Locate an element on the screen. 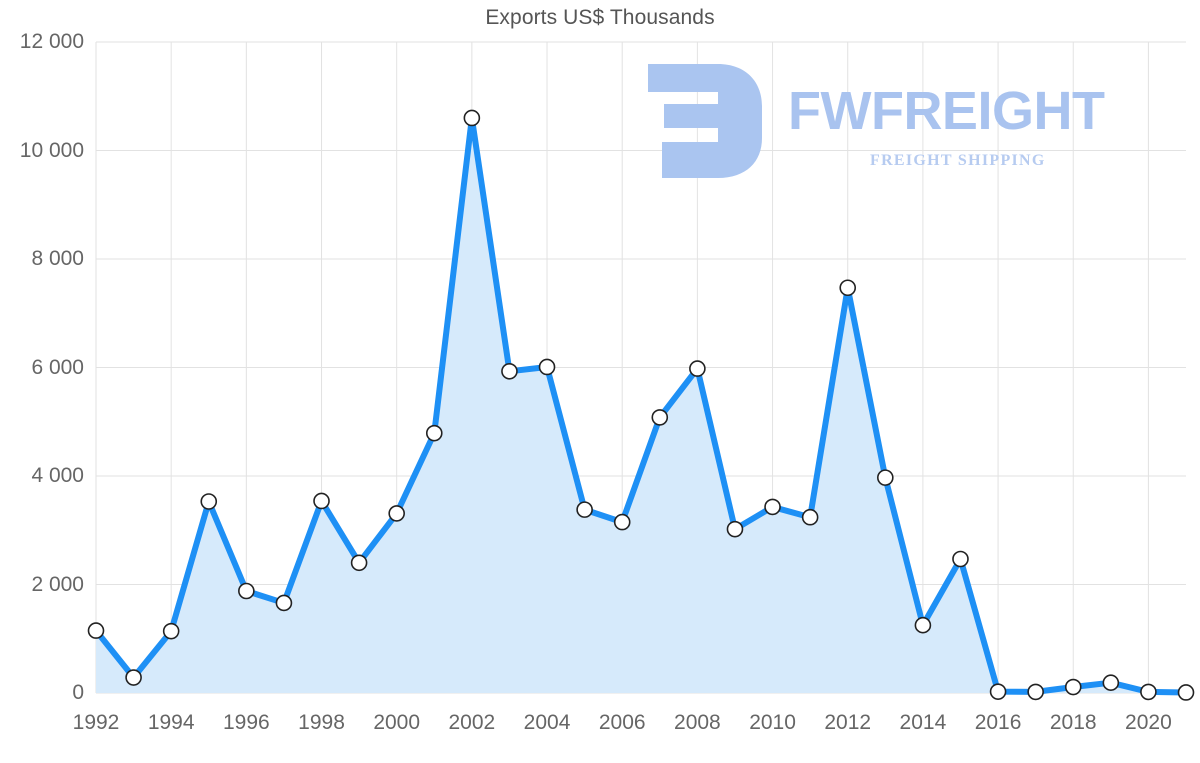 Image resolution: width=1200 pixels, height=763 pixels. y-axis-tick-label: 6 000 is located at coordinates (57, 367).